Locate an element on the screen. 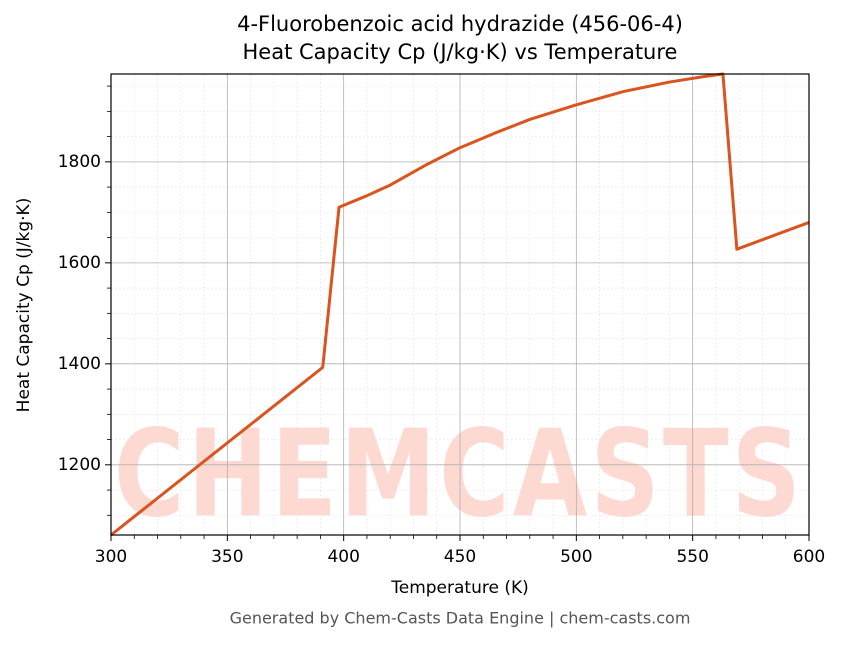  x-tick-label: 300 is located at coordinates (111, 557).